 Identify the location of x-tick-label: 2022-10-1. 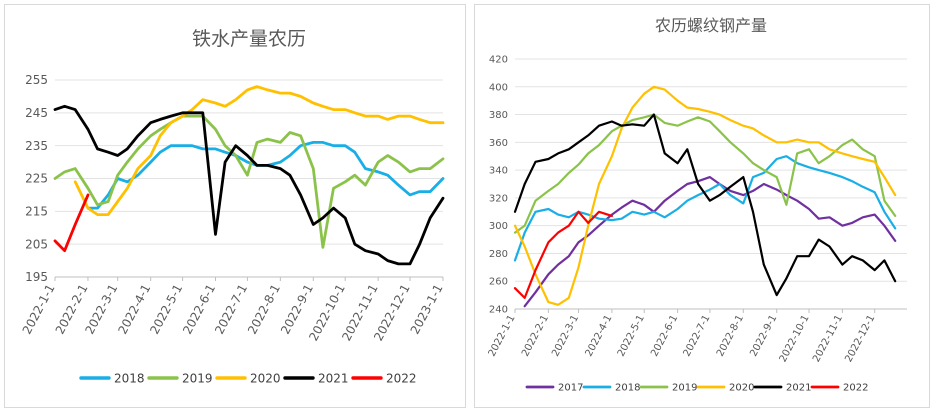
(795, 338).